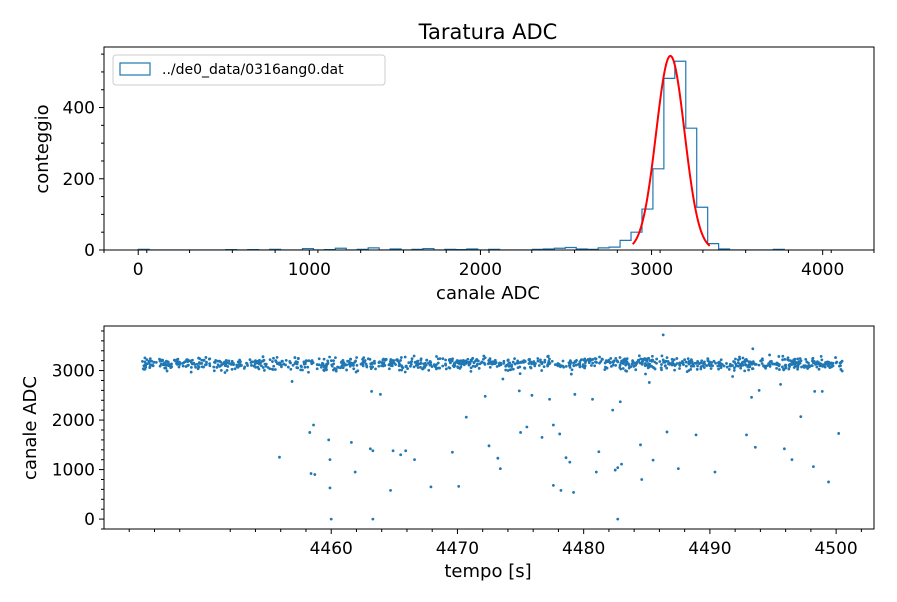 Image resolution: width=897 pixels, height=602 pixels. What do you see at coordinates (309, 270) in the screenshot?
I see `histogram-x-tick-label: 1000` at bounding box center [309, 270].